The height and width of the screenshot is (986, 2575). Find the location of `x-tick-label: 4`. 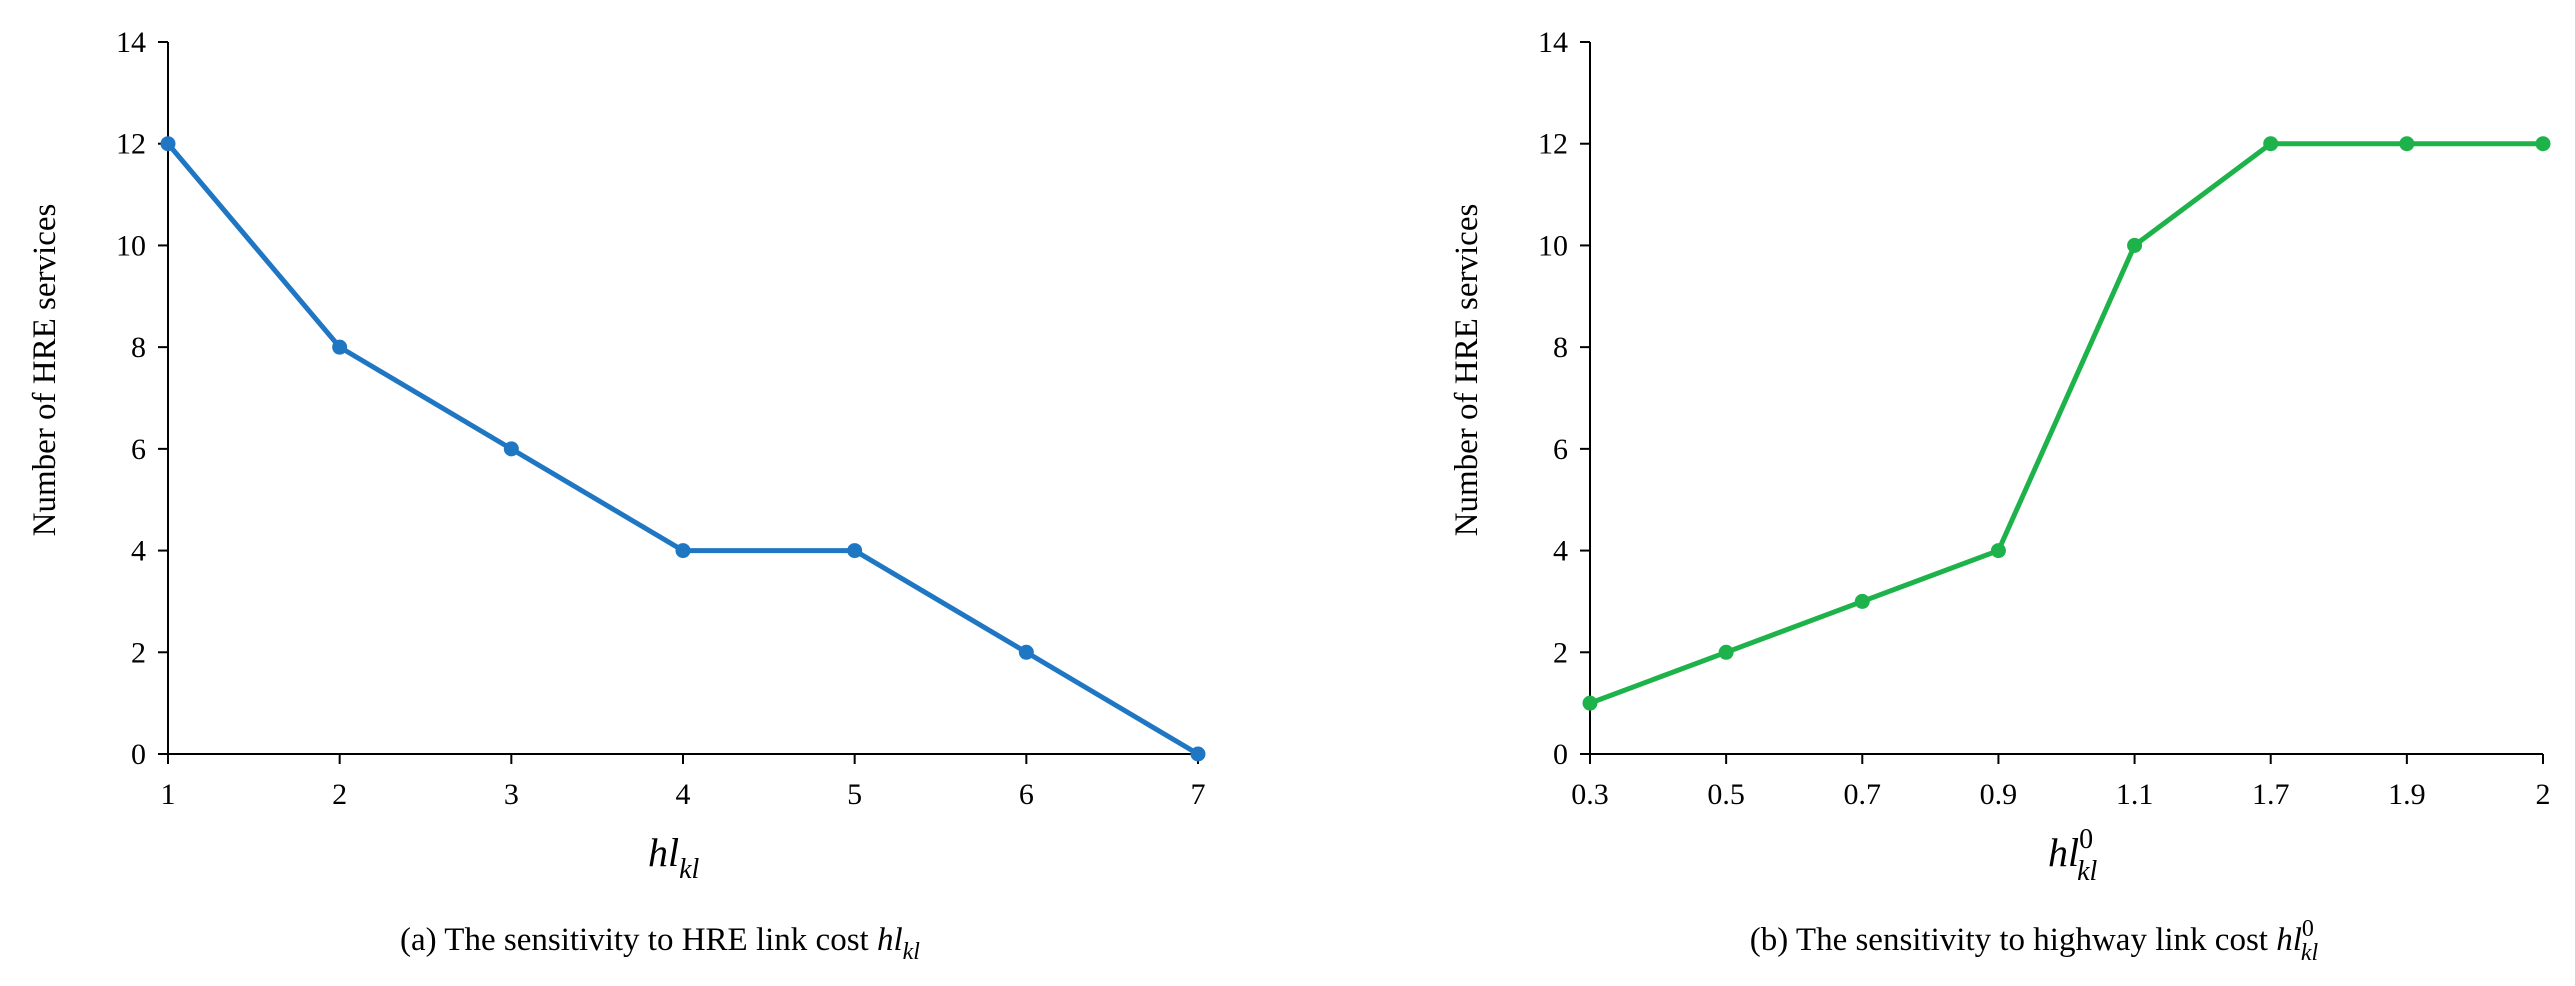

x-tick-label: 4 is located at coordinates (683, 794).